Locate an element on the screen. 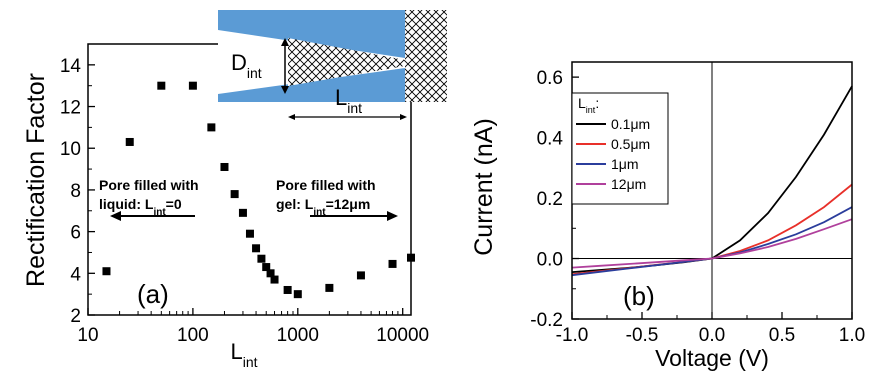 Image resolution: width=870 pixels, height=373 pixels. annotation-left-arrowhead is located at coordinates (115, 216).